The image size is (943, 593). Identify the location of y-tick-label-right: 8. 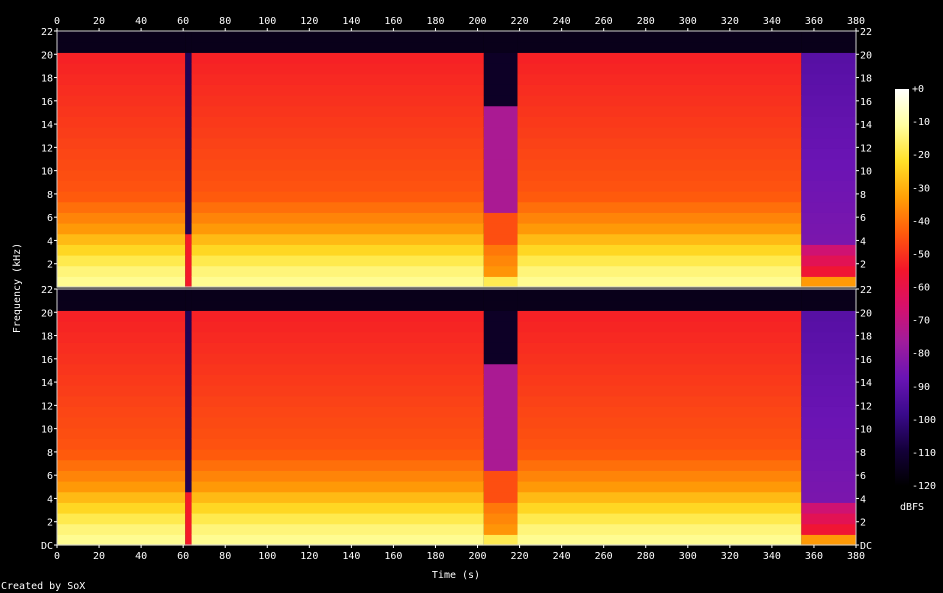
(863, 195).